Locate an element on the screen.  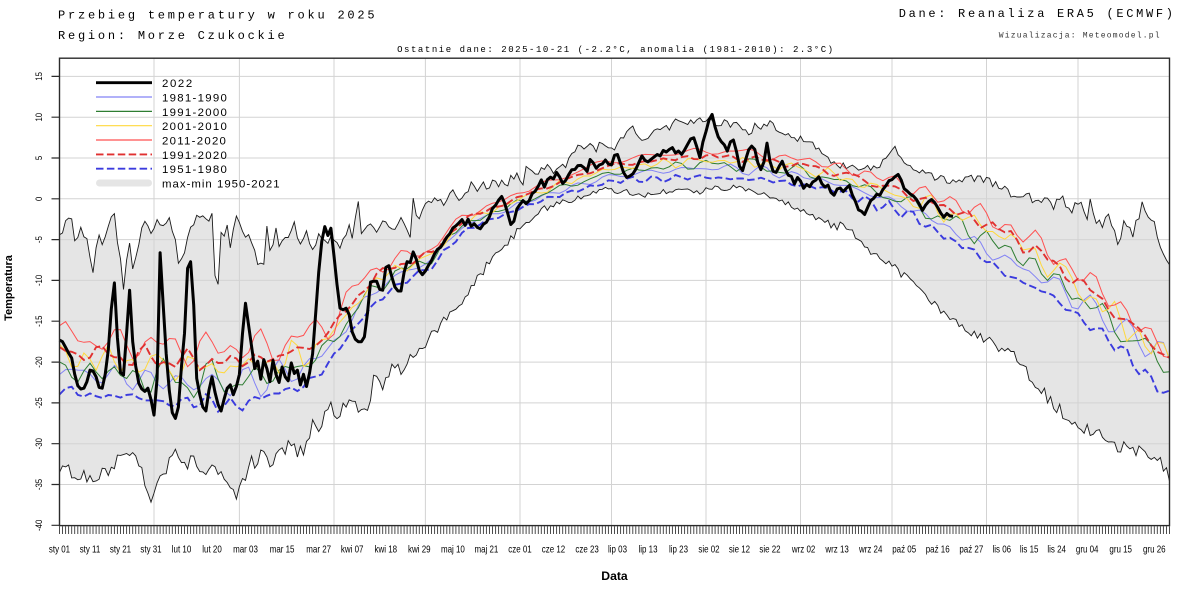
svg-text: 10 is located at coordinates (39, 117).